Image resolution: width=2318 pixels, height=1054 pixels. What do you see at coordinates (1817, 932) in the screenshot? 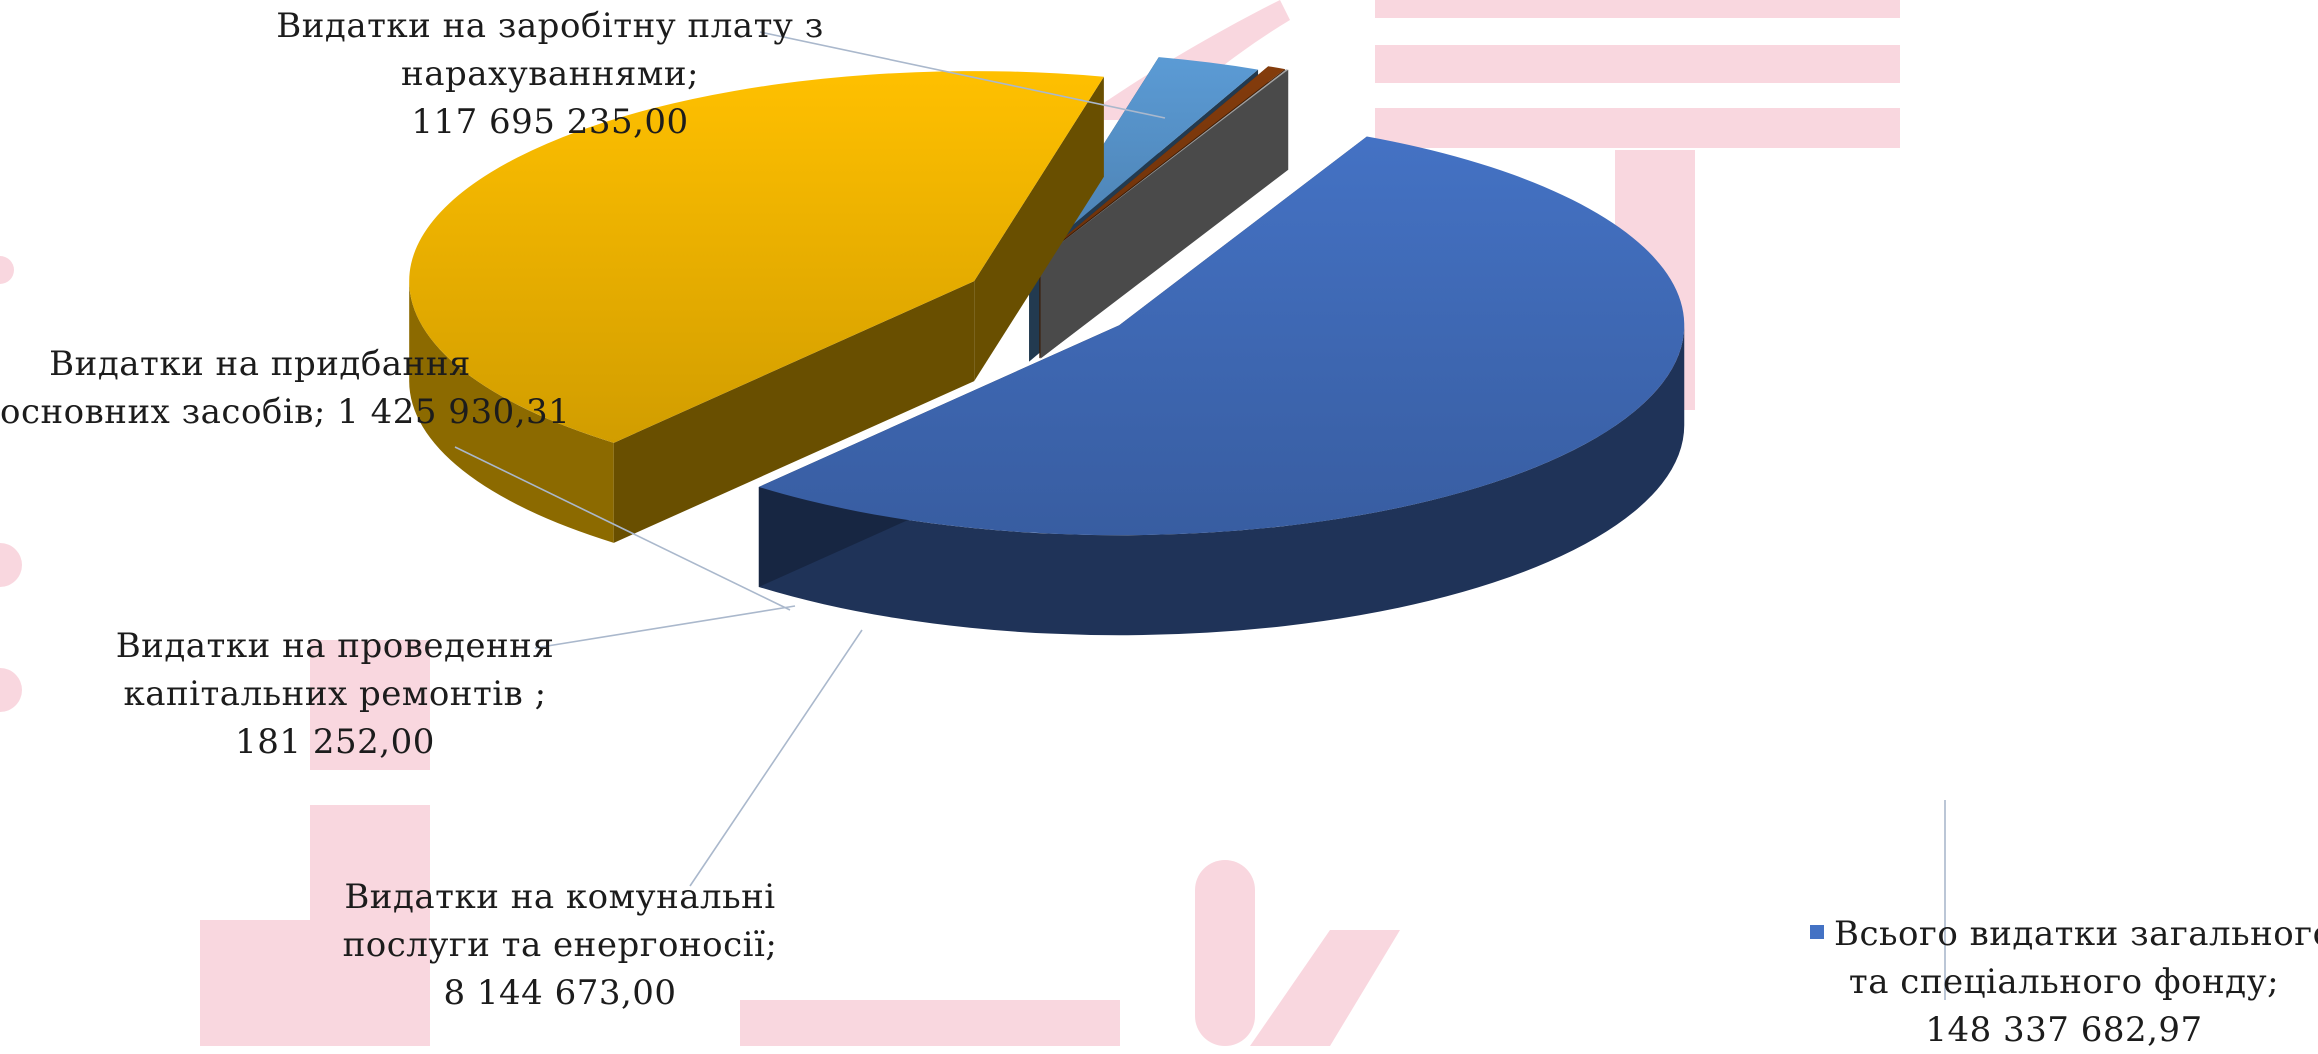
I see `legend-marker-icon` at bounding box center [1817, 932].